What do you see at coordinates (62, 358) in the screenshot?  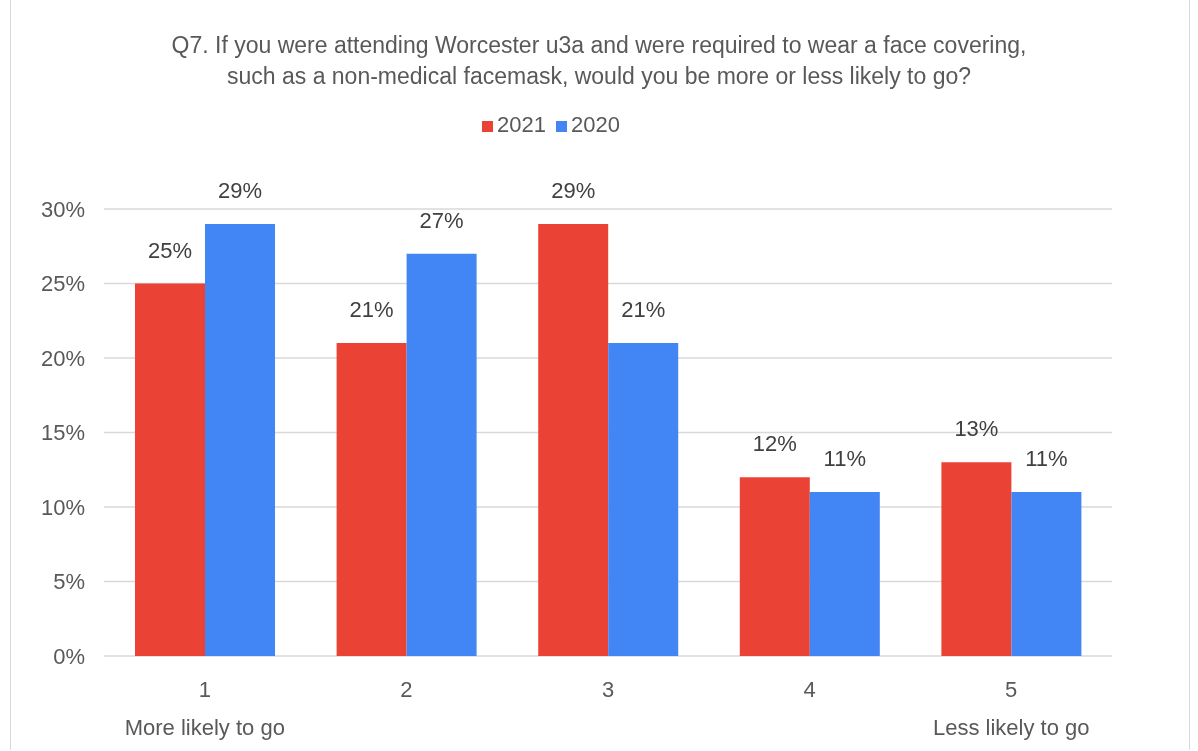 I see `y-tick-label: 20%` at bounding box center [62, 358].